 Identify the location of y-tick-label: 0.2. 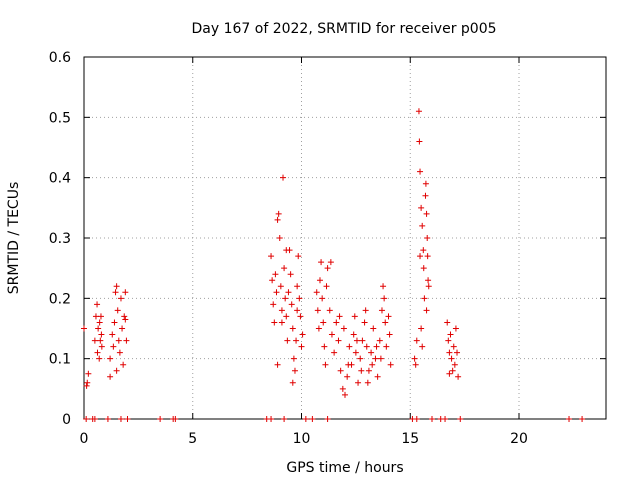
(60, 299).